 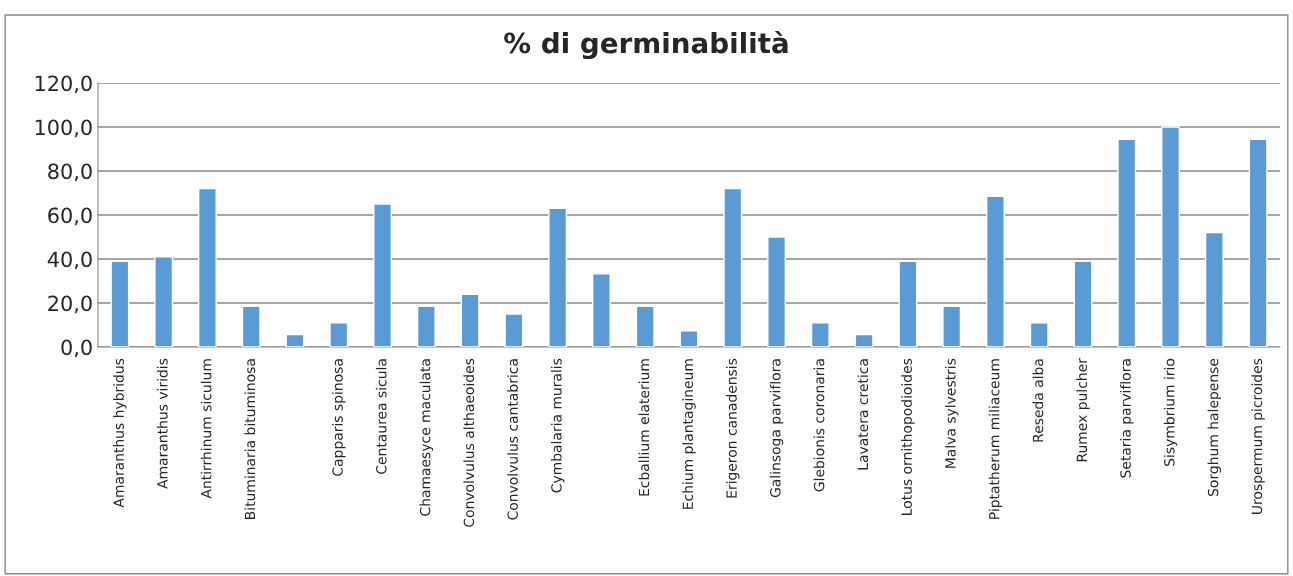 What do you see at coordinates (162, 423) in the screenshot?
I see `x-tick-label: Amaranthus viridis` at bounding box center [162, 423].